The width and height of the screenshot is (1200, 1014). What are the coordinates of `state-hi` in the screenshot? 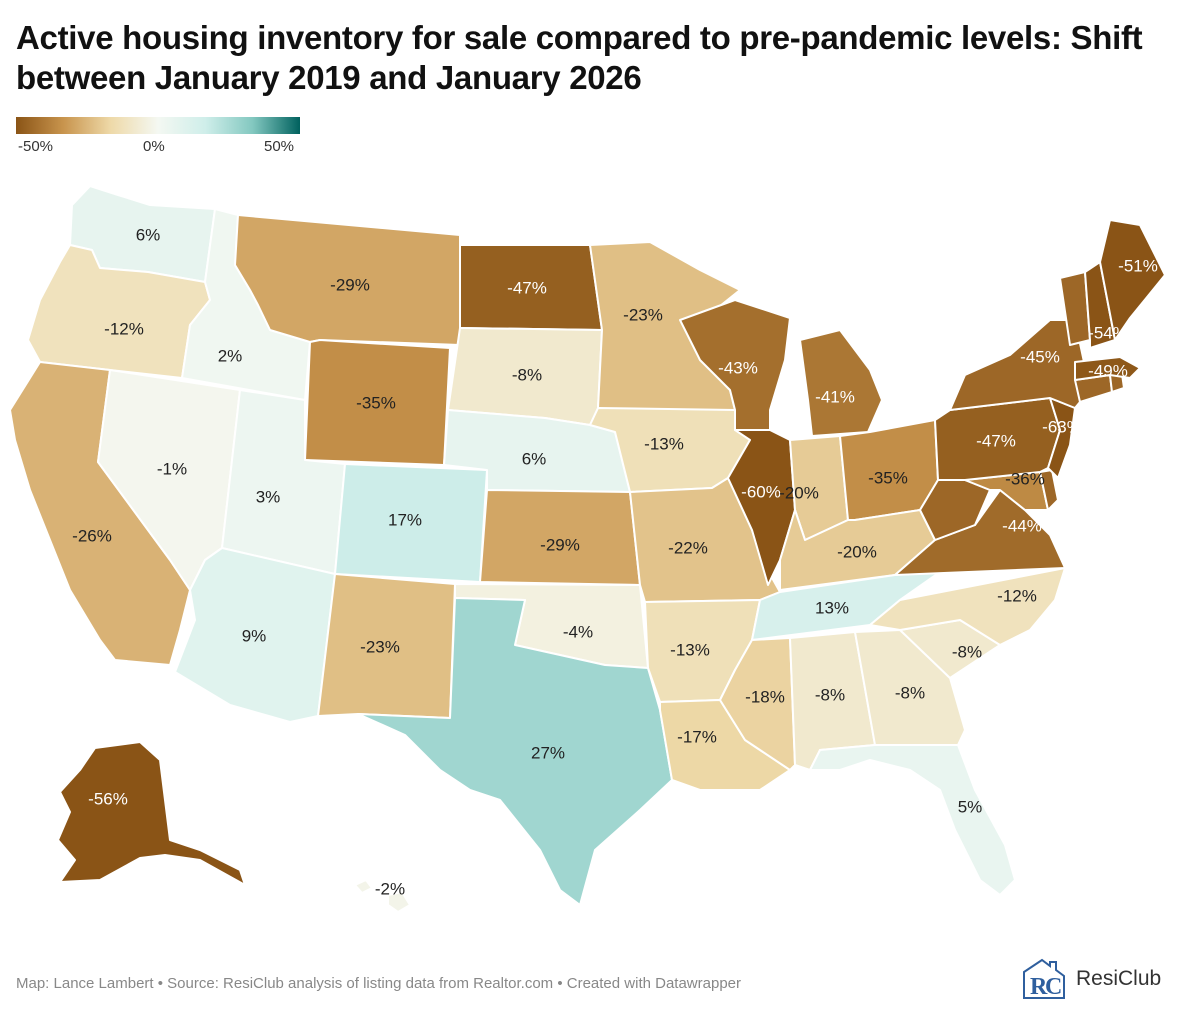 It's located at (382, 896).